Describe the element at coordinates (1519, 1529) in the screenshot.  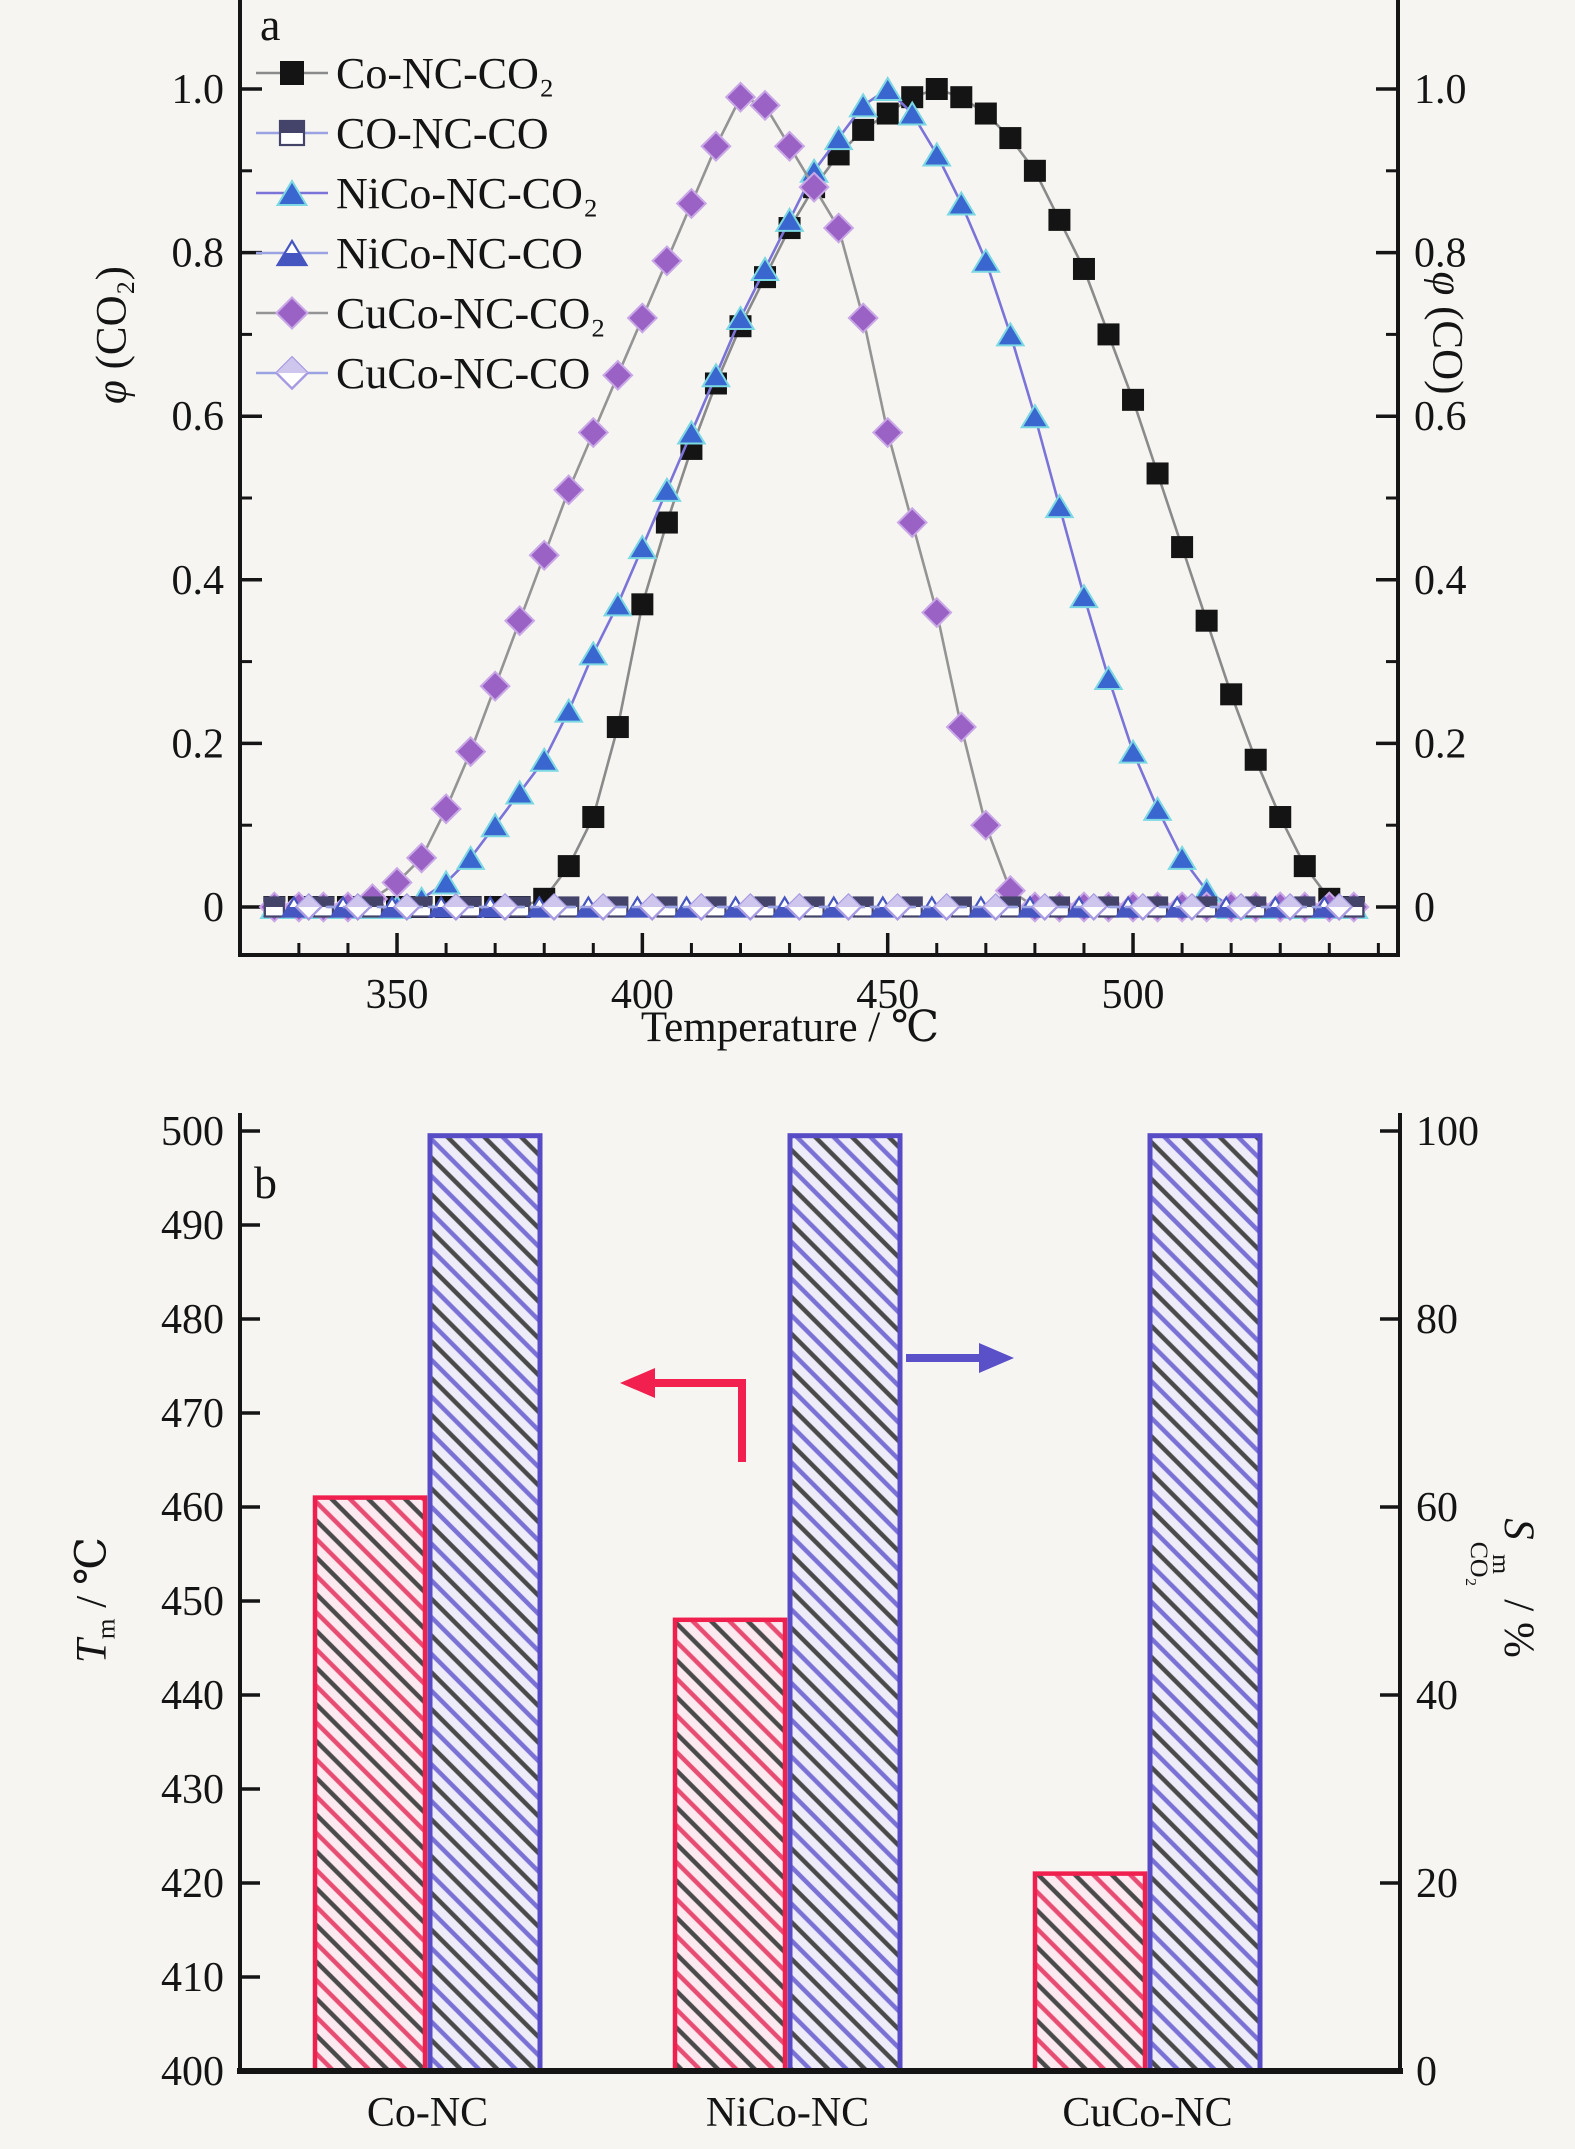
I see `s-symbol: S` at that location.